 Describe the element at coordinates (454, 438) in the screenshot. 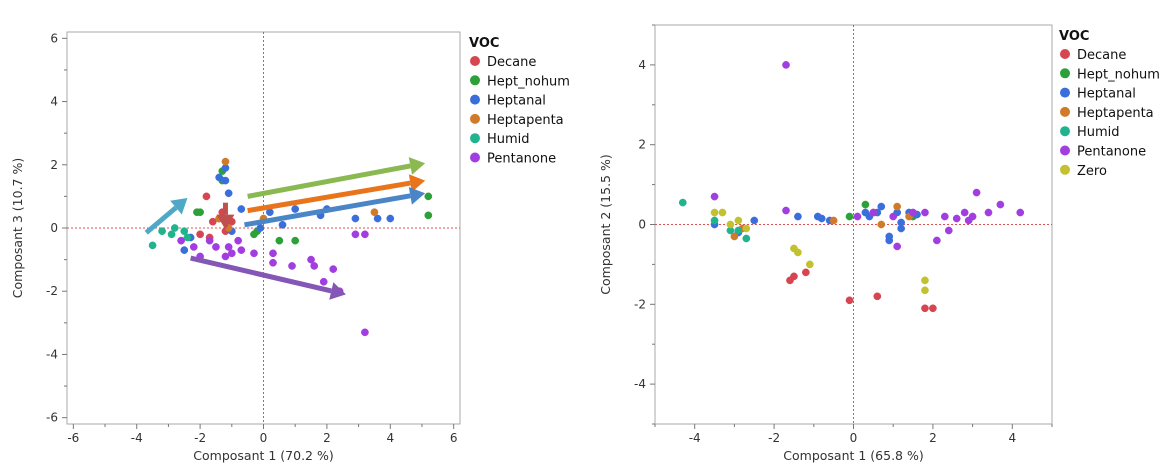

I see `x-tick-label: 6` at that location.